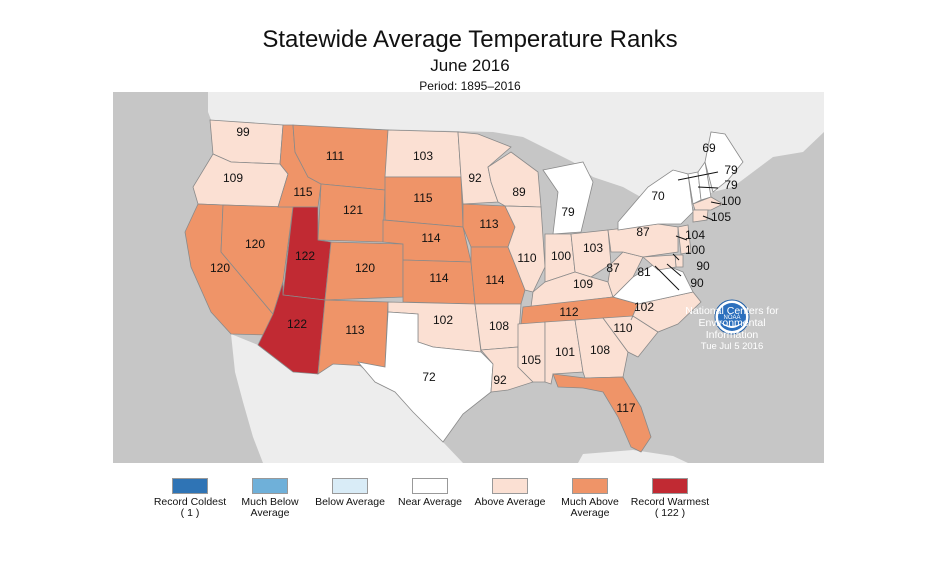 The image size is (940, 564). What do you see at coordinates (430, 238) in the screenshot?
I see `rank-label-ne: 114` at bounding box center [430, 238].